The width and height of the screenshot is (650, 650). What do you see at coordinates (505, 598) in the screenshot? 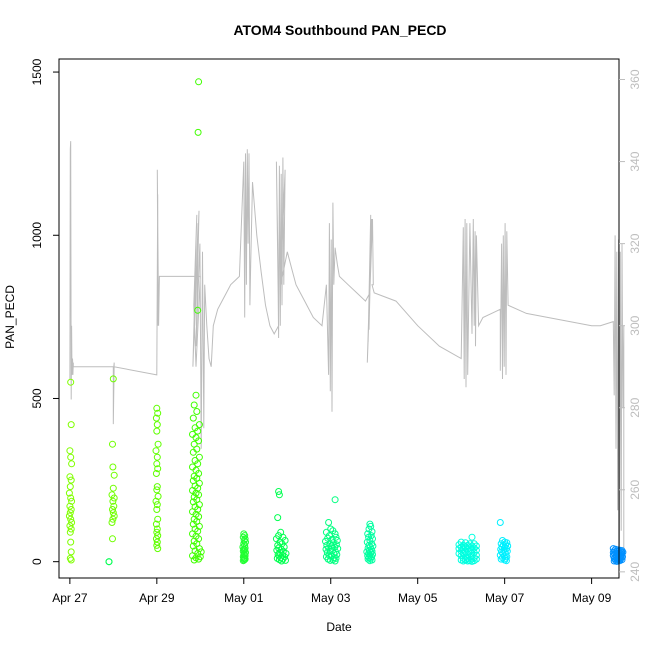
I see `x-tick-label: May 07` at bounding box center [505, 598].